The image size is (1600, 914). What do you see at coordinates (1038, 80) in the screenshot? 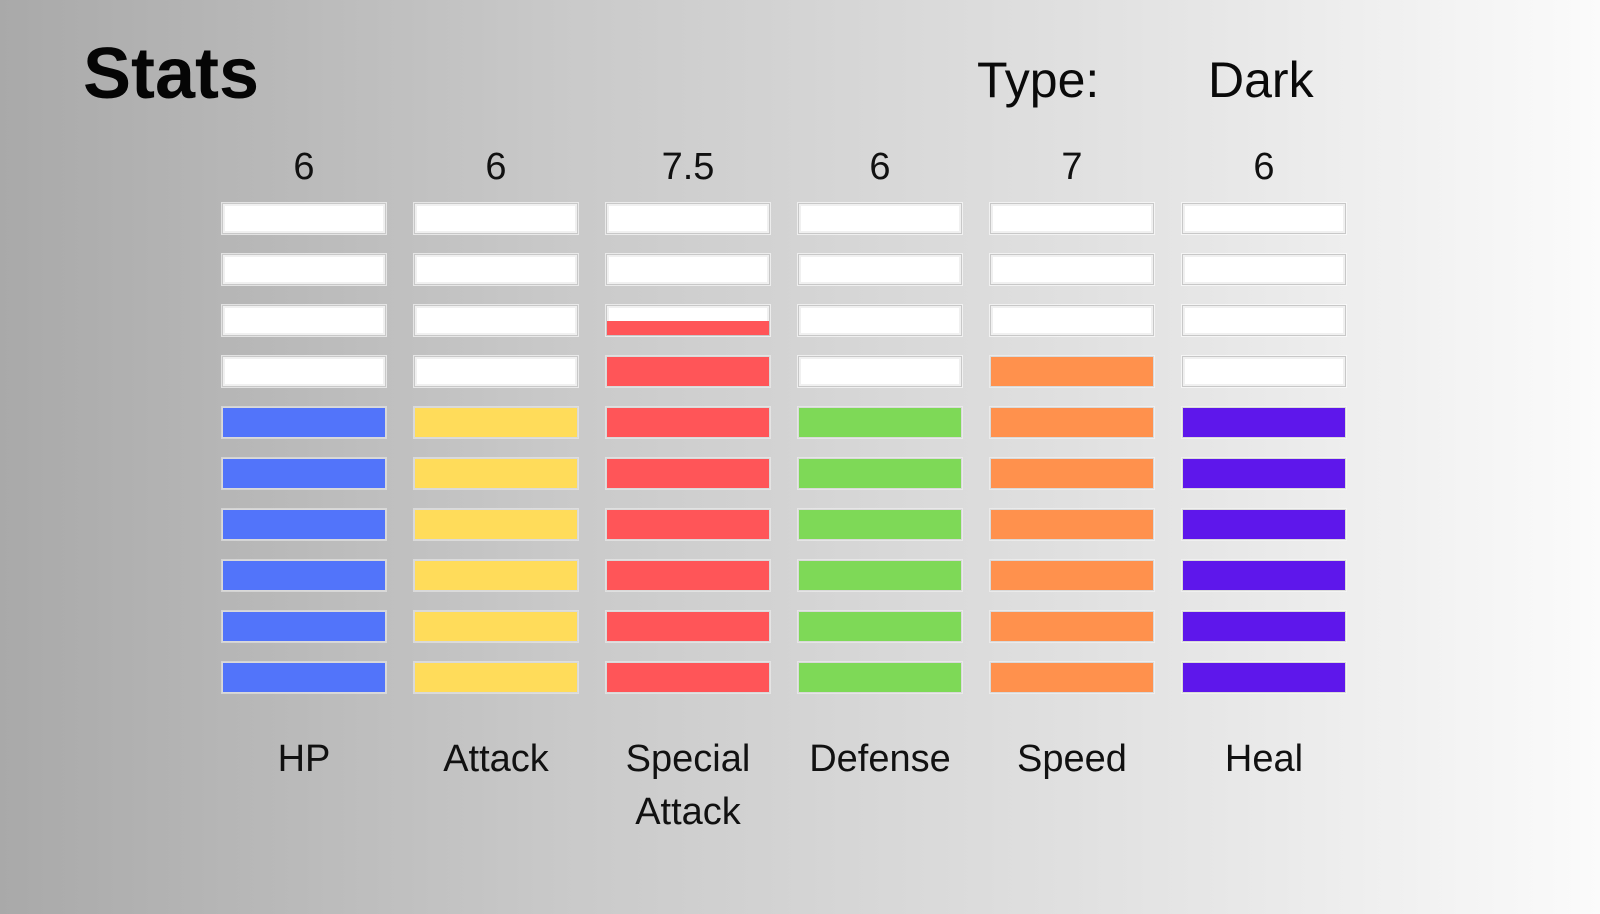
I see `type-label: Type:` at bounding box center [1038, 80].